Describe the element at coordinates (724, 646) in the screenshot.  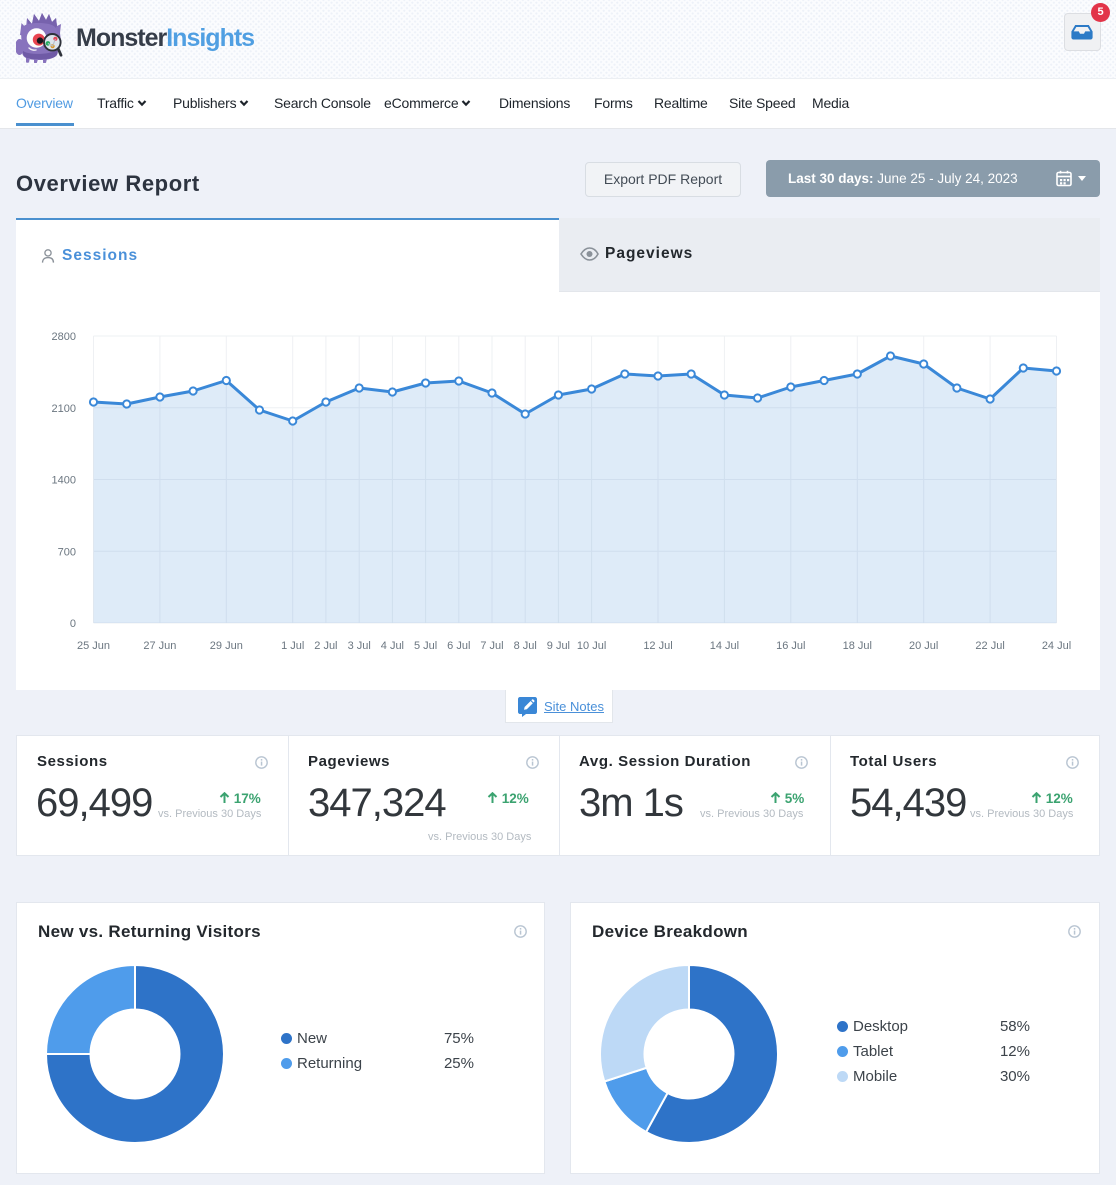
I see `svg-text: 14 Jul` at that location.